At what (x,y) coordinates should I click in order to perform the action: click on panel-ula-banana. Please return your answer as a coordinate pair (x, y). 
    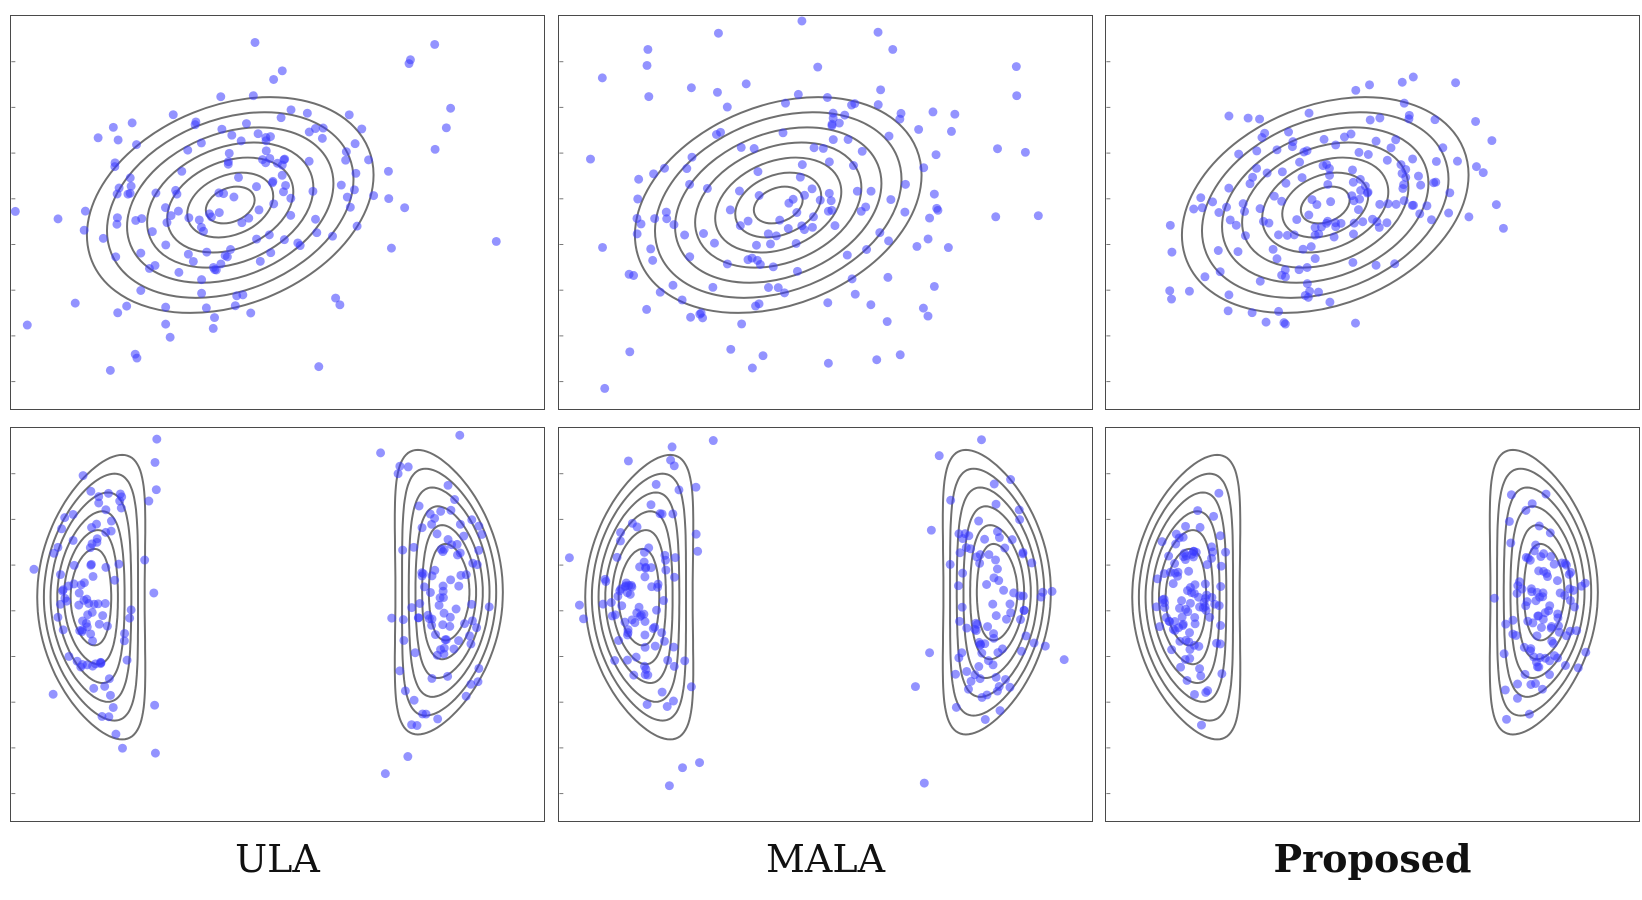
    Looking at the image, I should click on (277, 624).